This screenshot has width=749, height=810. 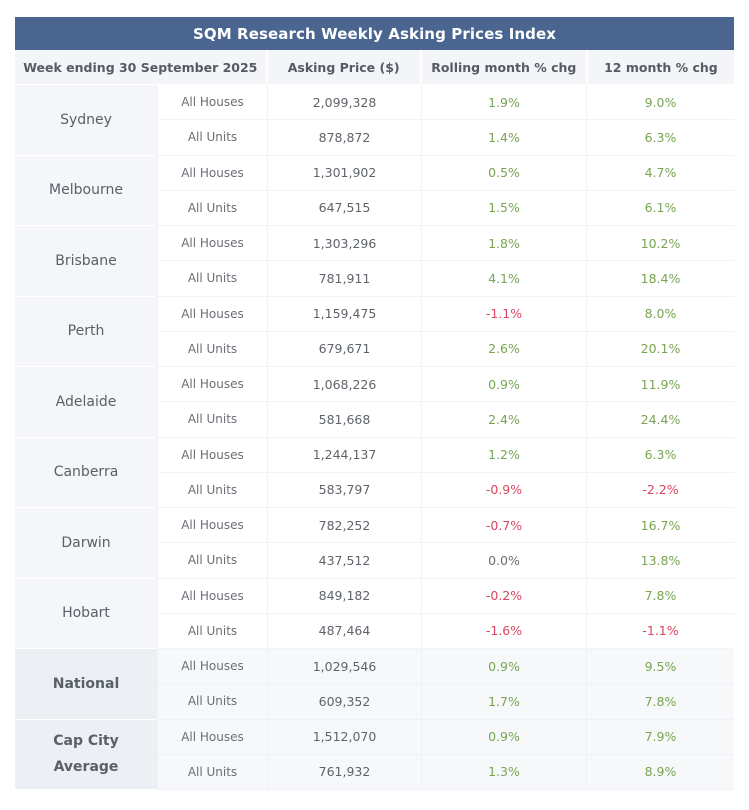 I want to click on table-row: All Houses 1,512,070 0.9% 7.9%, so click(x=445, y=737).